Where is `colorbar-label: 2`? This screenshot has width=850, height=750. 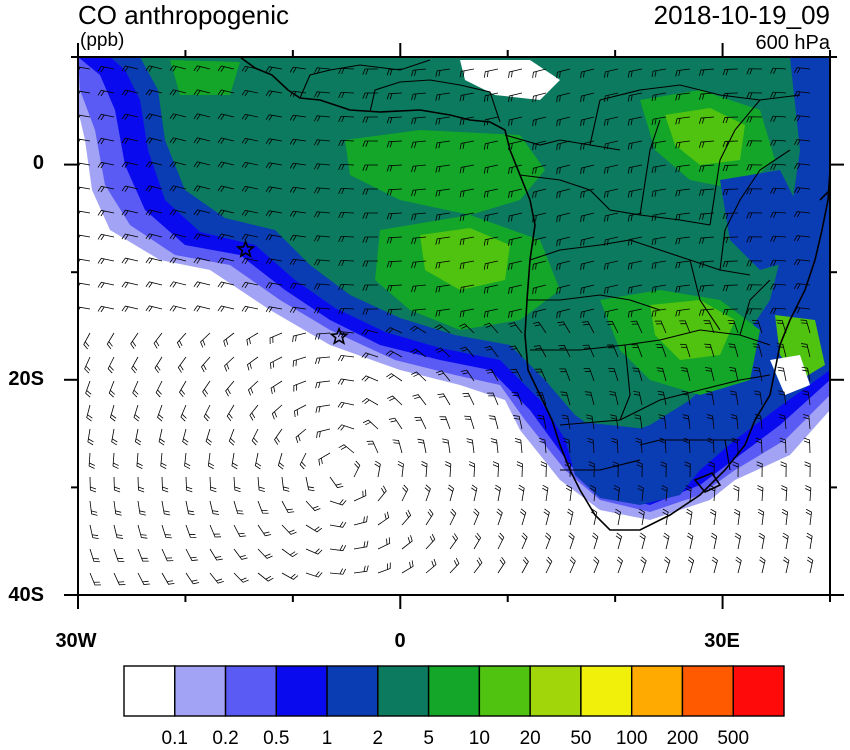
colorbar-label: 2 is located at coordinates (378, 738).